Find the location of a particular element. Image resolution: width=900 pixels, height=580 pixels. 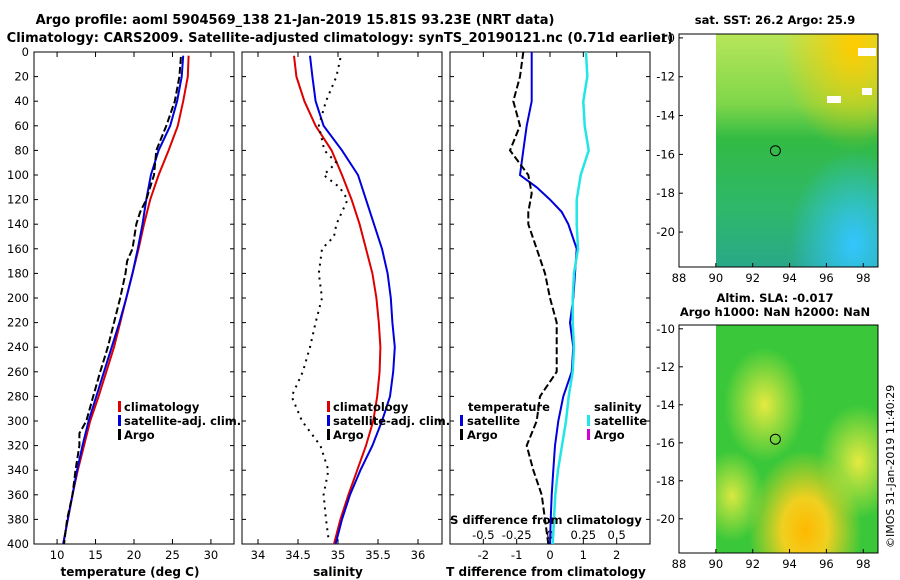

y-tick-label: 80 is located at coordinates (21, 150).